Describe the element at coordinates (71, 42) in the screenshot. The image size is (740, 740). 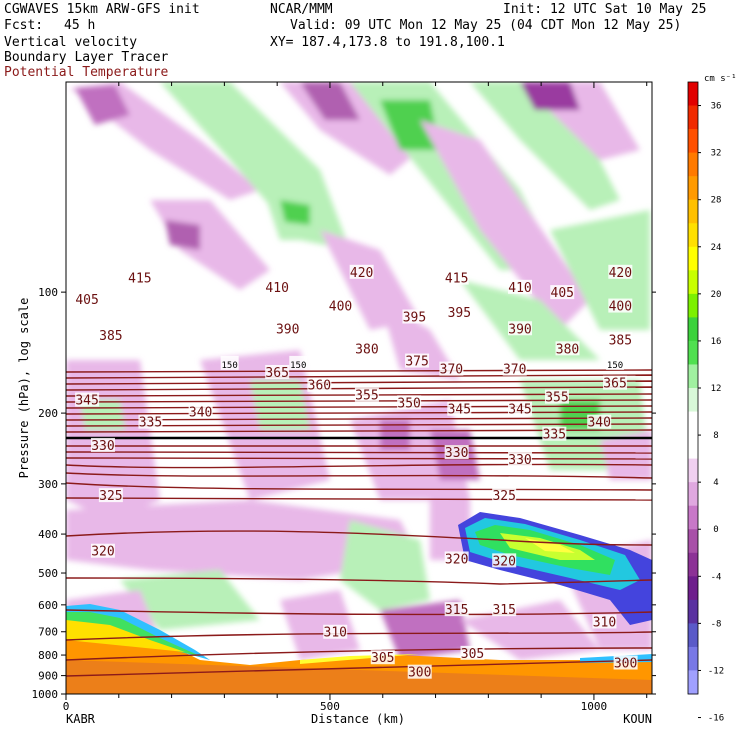
I see `field-vertical-velocity: Vertical velocity` at that location.